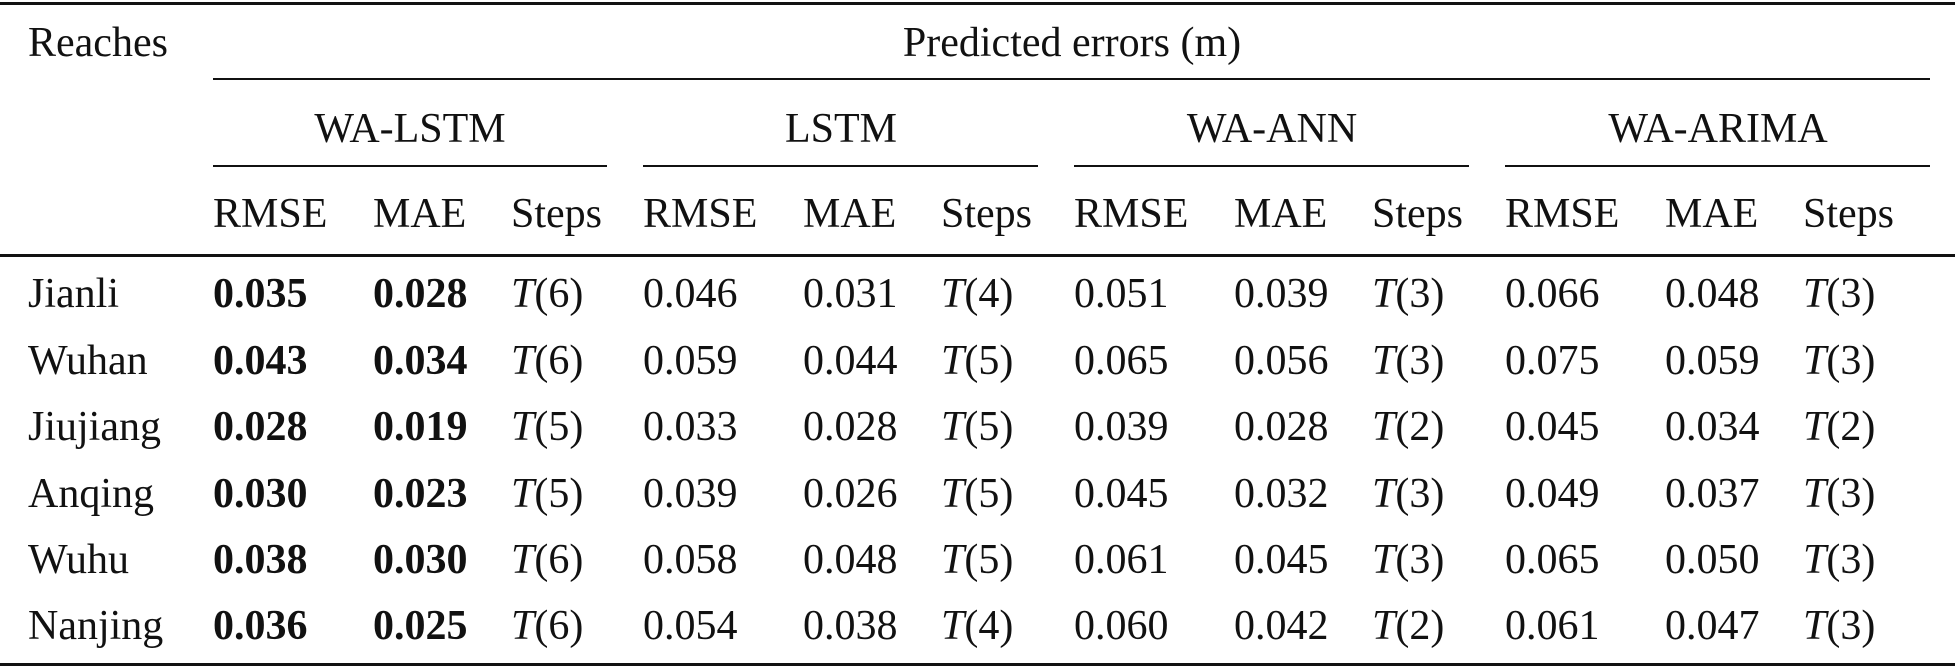  I want to click on model-header-wa-arima: WA-ARIMA, so click(1718, 129).